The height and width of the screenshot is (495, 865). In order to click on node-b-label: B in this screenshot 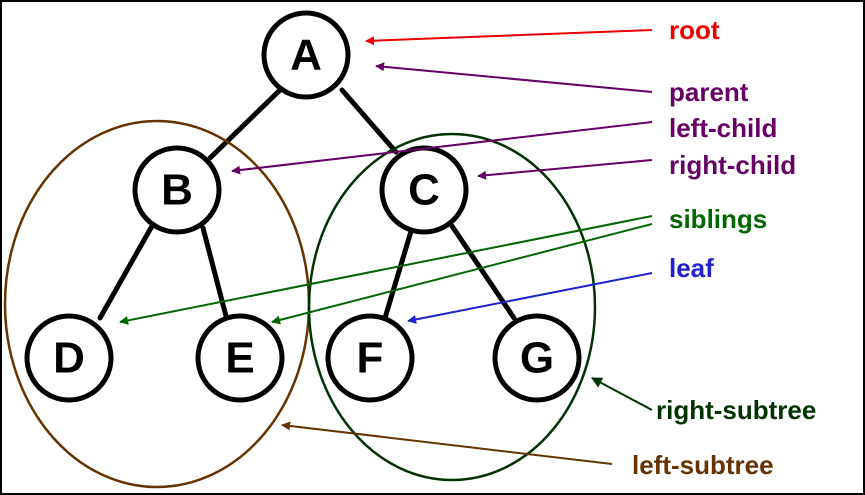, I will do `click(177, 190)`.